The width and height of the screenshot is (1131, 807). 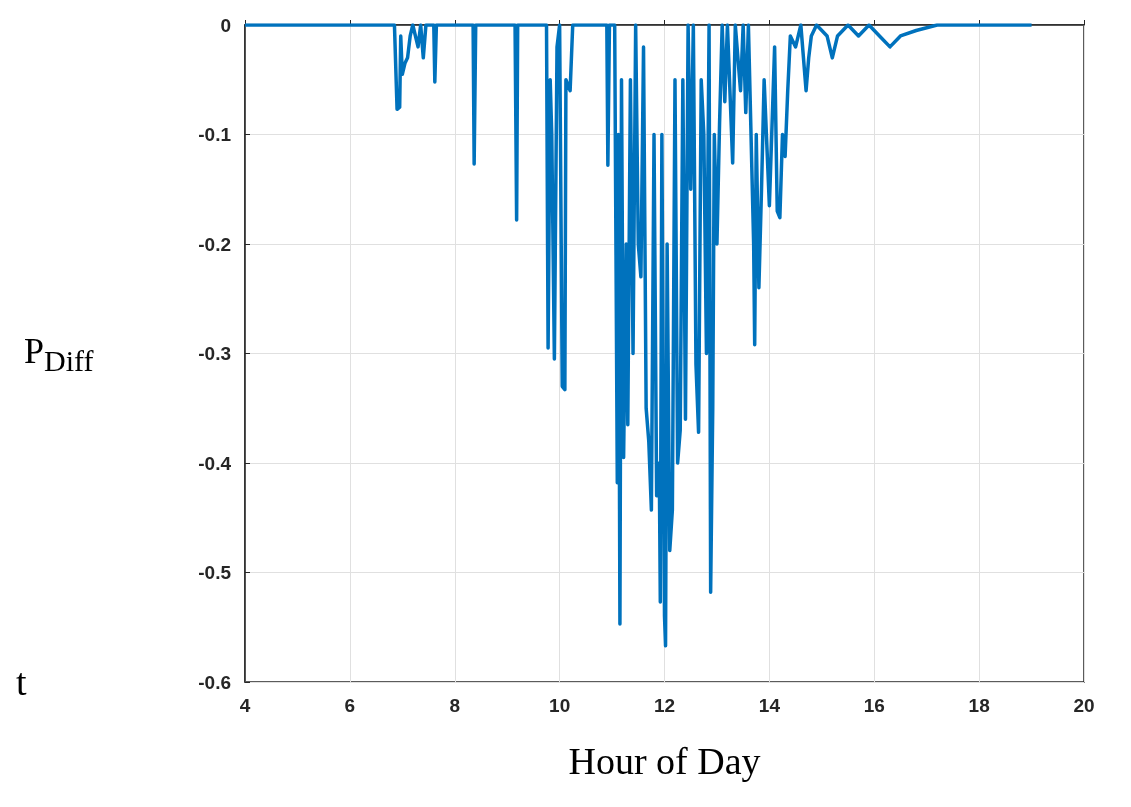 What do you see at coordinates (979, 705) in the screenshot?
I see `x-tick-label: 18` at bounding box center [979, 705].